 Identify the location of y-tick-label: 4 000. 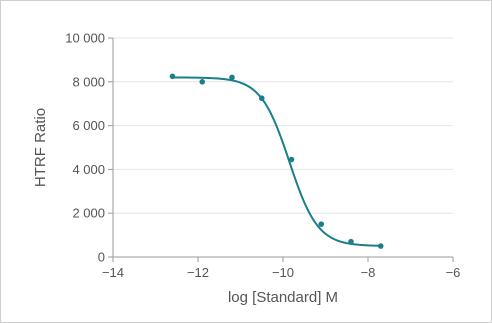
(88, 169).